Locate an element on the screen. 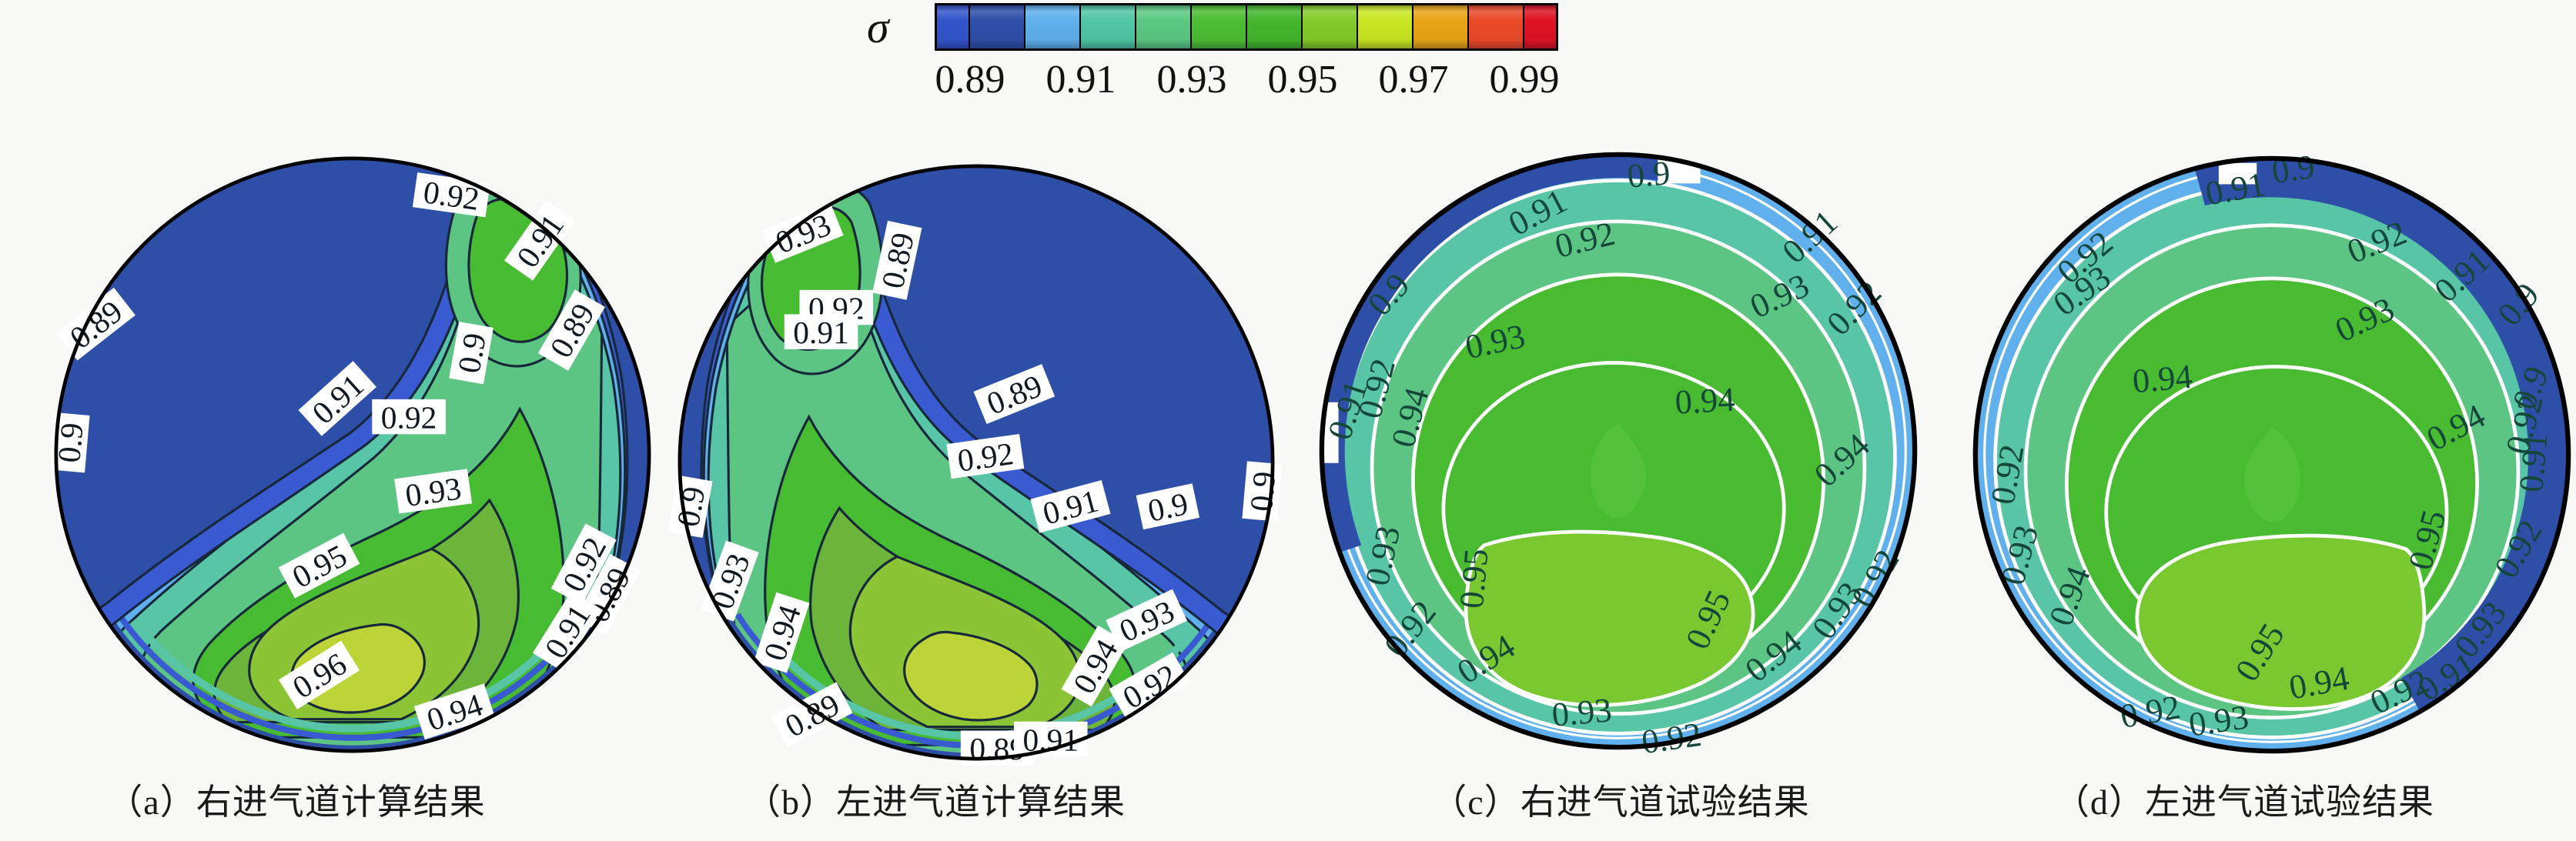 This screenshot has height=841, width=2576. contour-label: 0.95 is located at coordinates (1474, 579).